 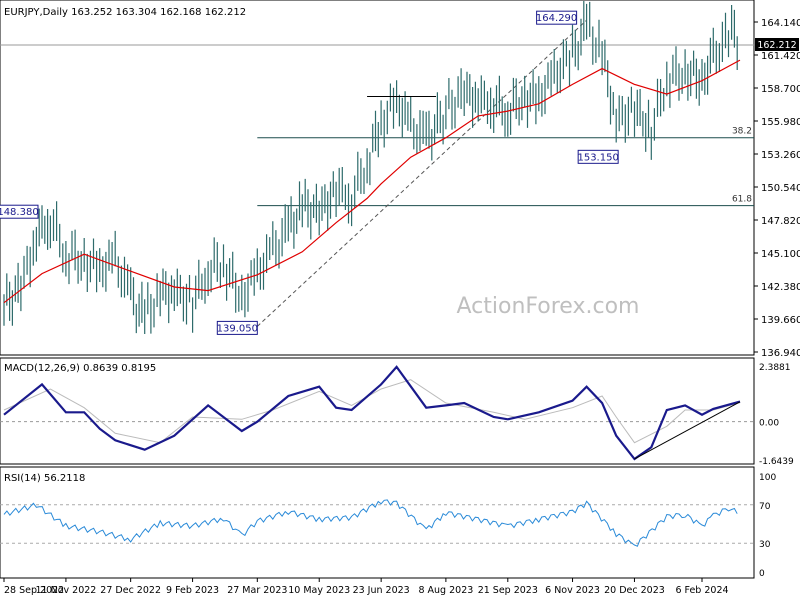 I want to click on date-tick-label: 28 Sep 2022, so click(x=34, y=590).